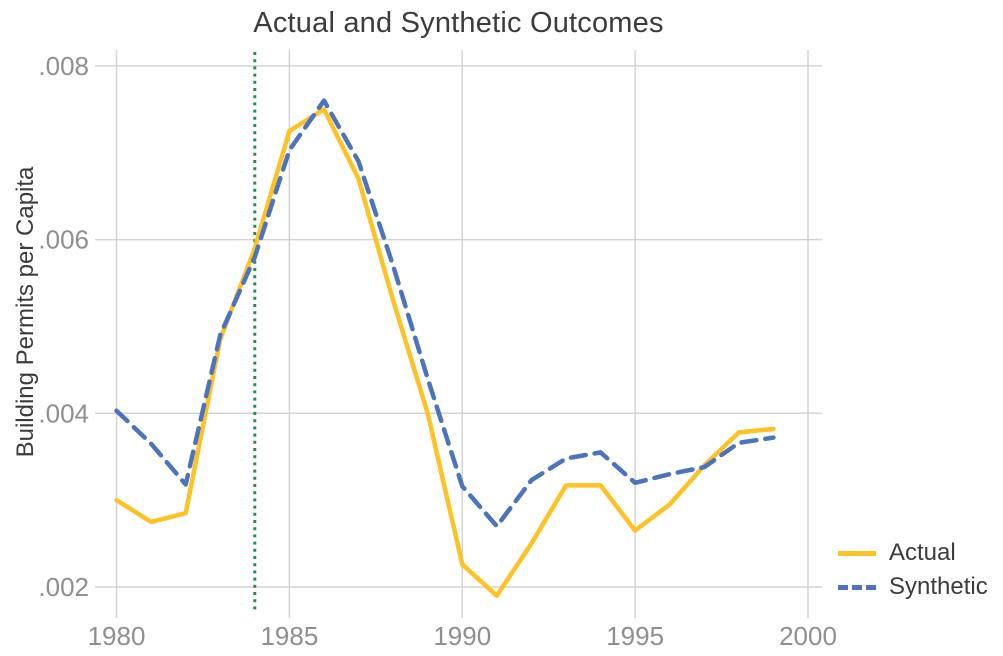 The height and width of the screenshot is (656, 1003). Describe the element at coordinates (63, 66) in the screenshot. I see `y-tick-label: .008` at that location.